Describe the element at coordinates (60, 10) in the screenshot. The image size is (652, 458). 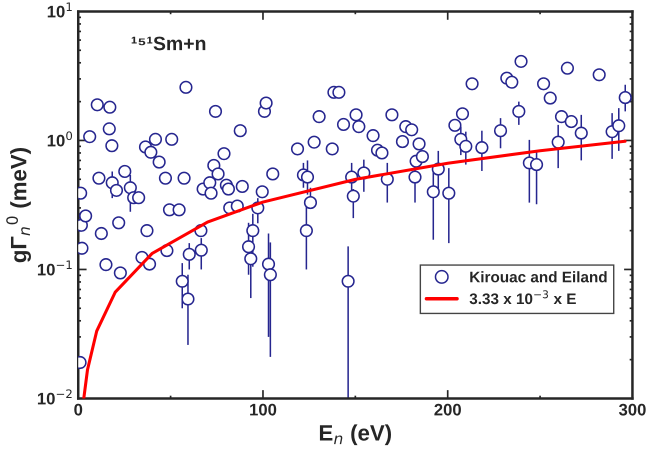
I see `y-tick-label: 10$^{1}$` at that location.